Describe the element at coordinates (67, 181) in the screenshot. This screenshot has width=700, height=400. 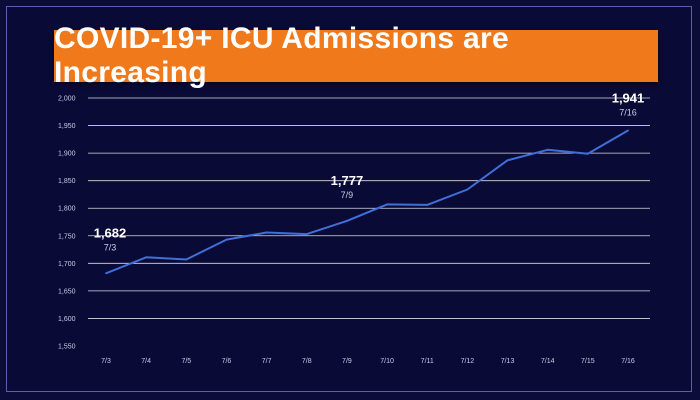
I see `y-tick-label: 1,850` at that location.